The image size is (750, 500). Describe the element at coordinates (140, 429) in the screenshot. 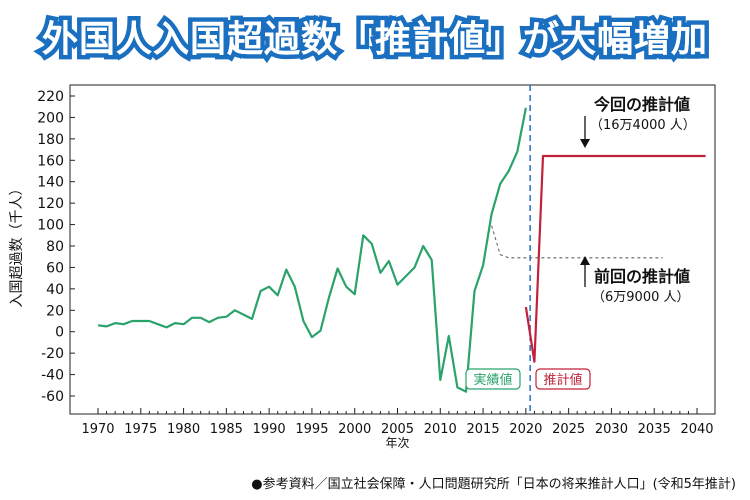

I see `x-tick-label: 1975` at that location.